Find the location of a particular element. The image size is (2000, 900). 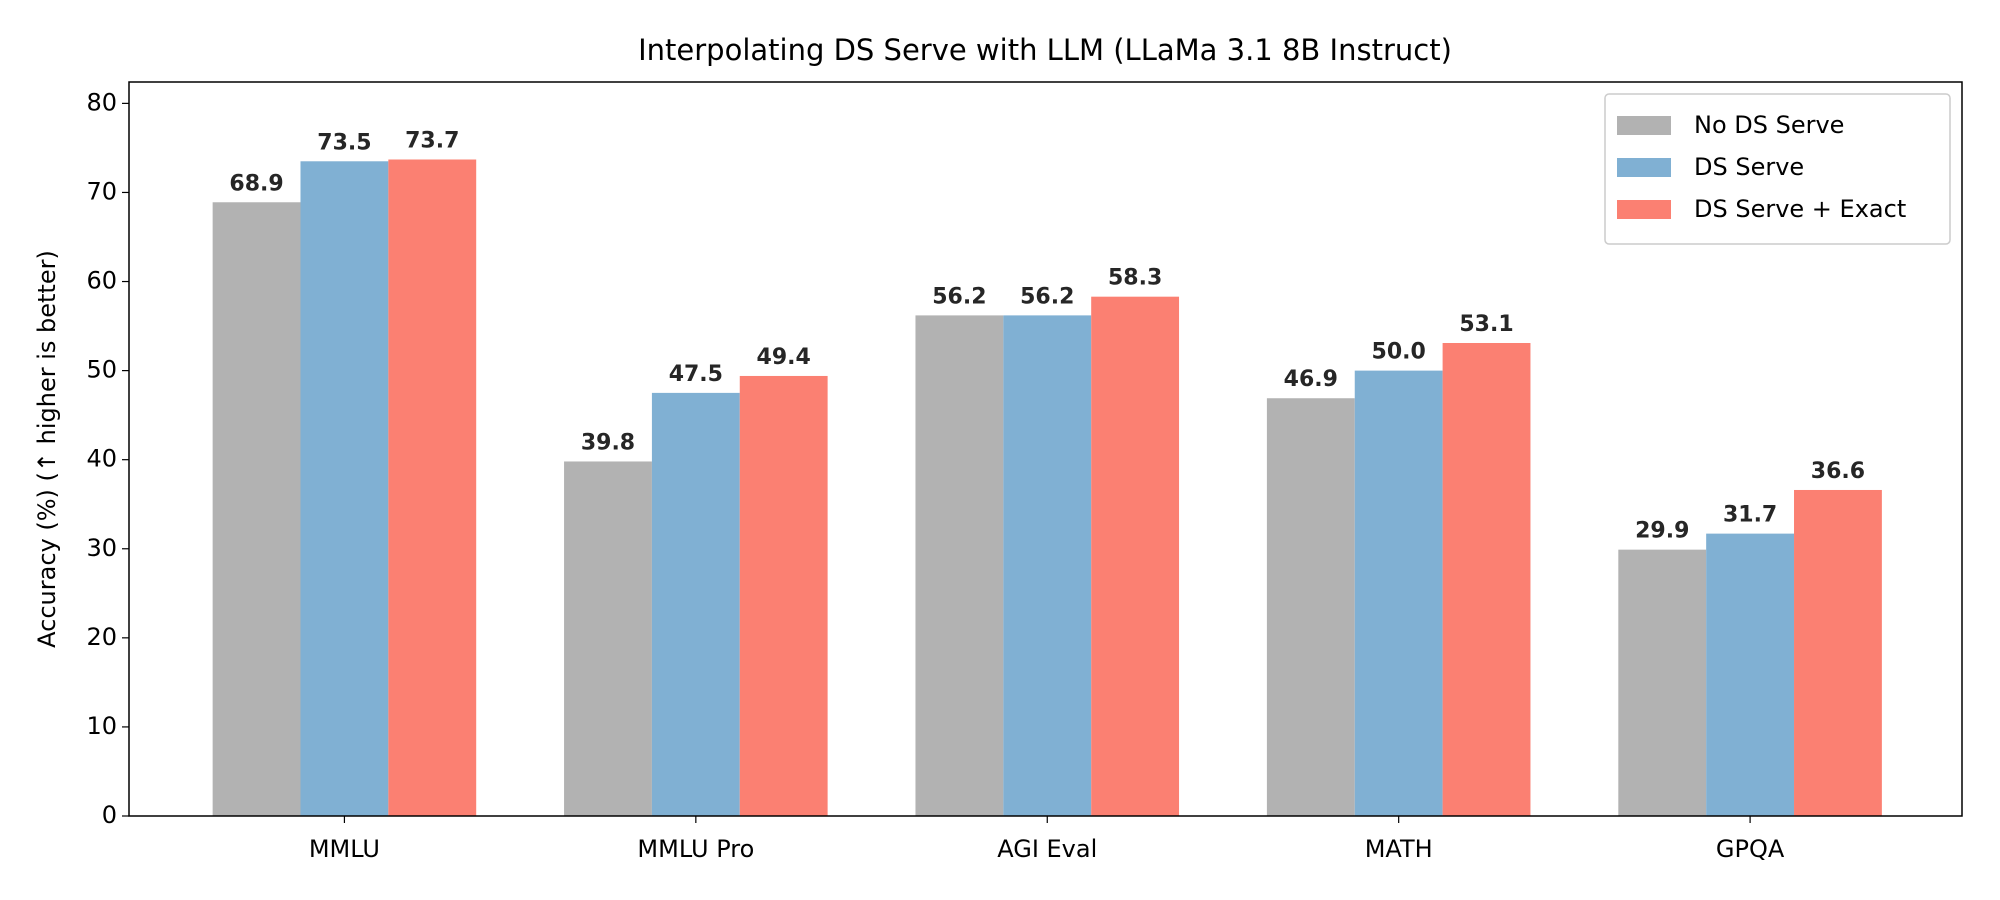

y-axis-label: Accuracy (%) (↑ higher is better) is located at coordinates (47, 449).